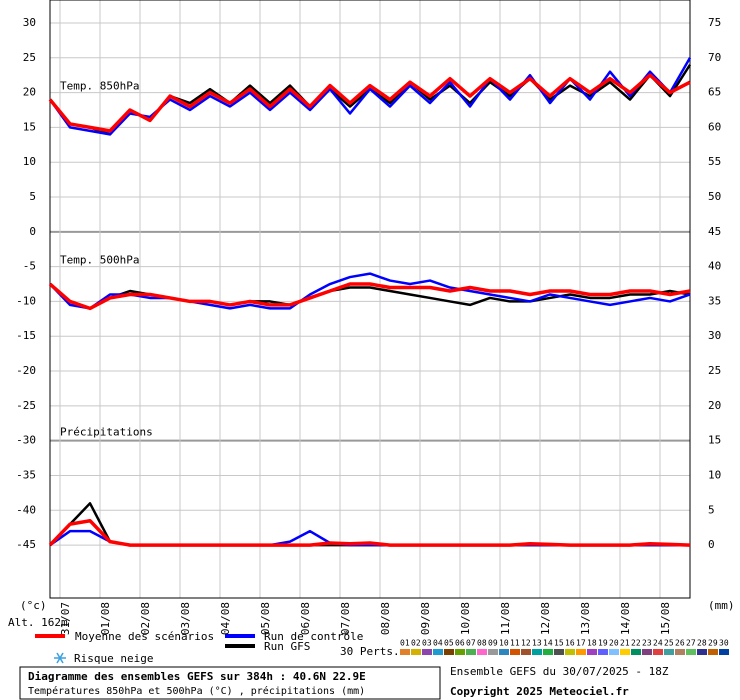 This screenshot has width=740, height=700. I want to click on y-tick-label: 15, so click(29, 126).